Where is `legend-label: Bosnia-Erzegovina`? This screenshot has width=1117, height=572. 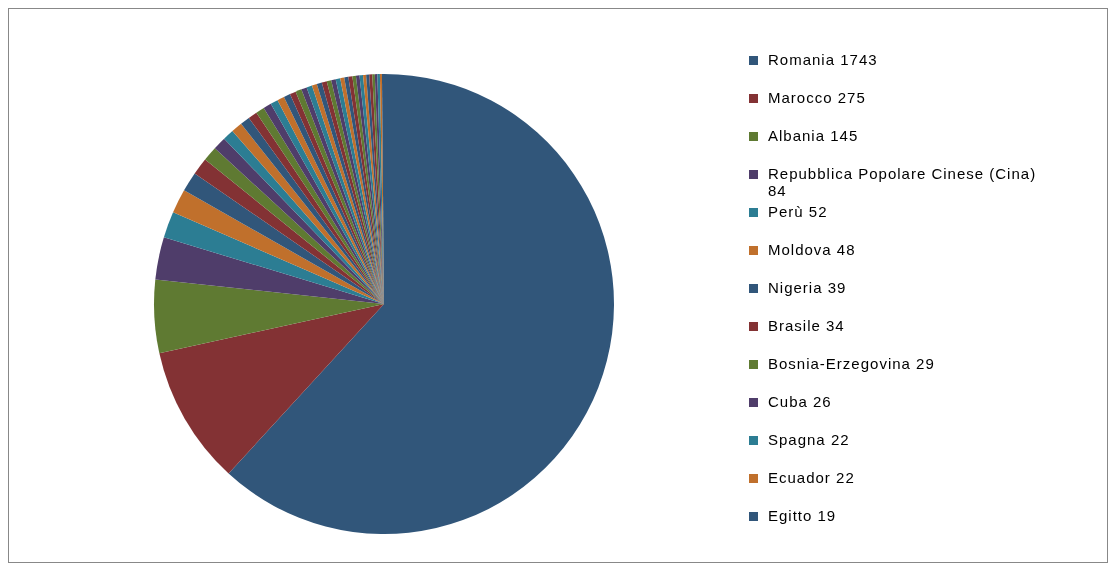 legend-label: Bosnia-Erzegovina is located at coordinates (839, 363).